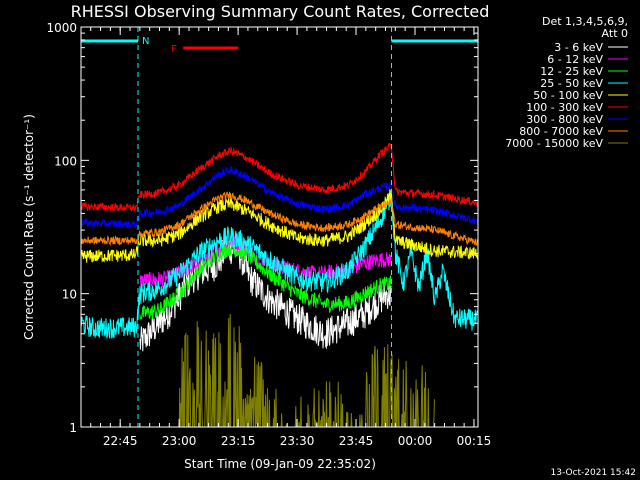 The height and width of the screenshot is (480, 640). What do you see at coordinates (69, 295) in the screenshot?
I see `y-tick-label: 10` at bounding box center [69, 295].